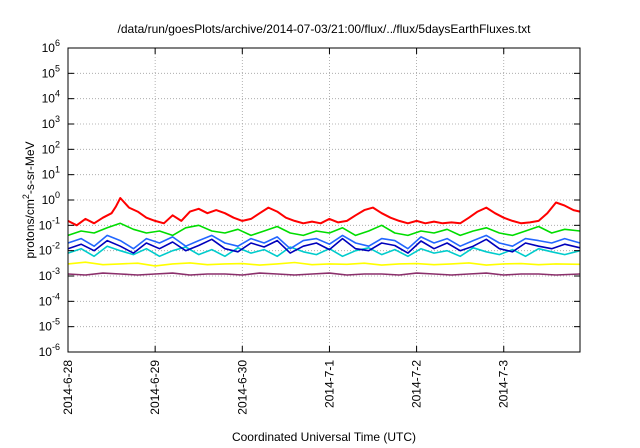 The image size is (640, 448). I want to click on y-tick-exponent: -4, so click(56, 296).